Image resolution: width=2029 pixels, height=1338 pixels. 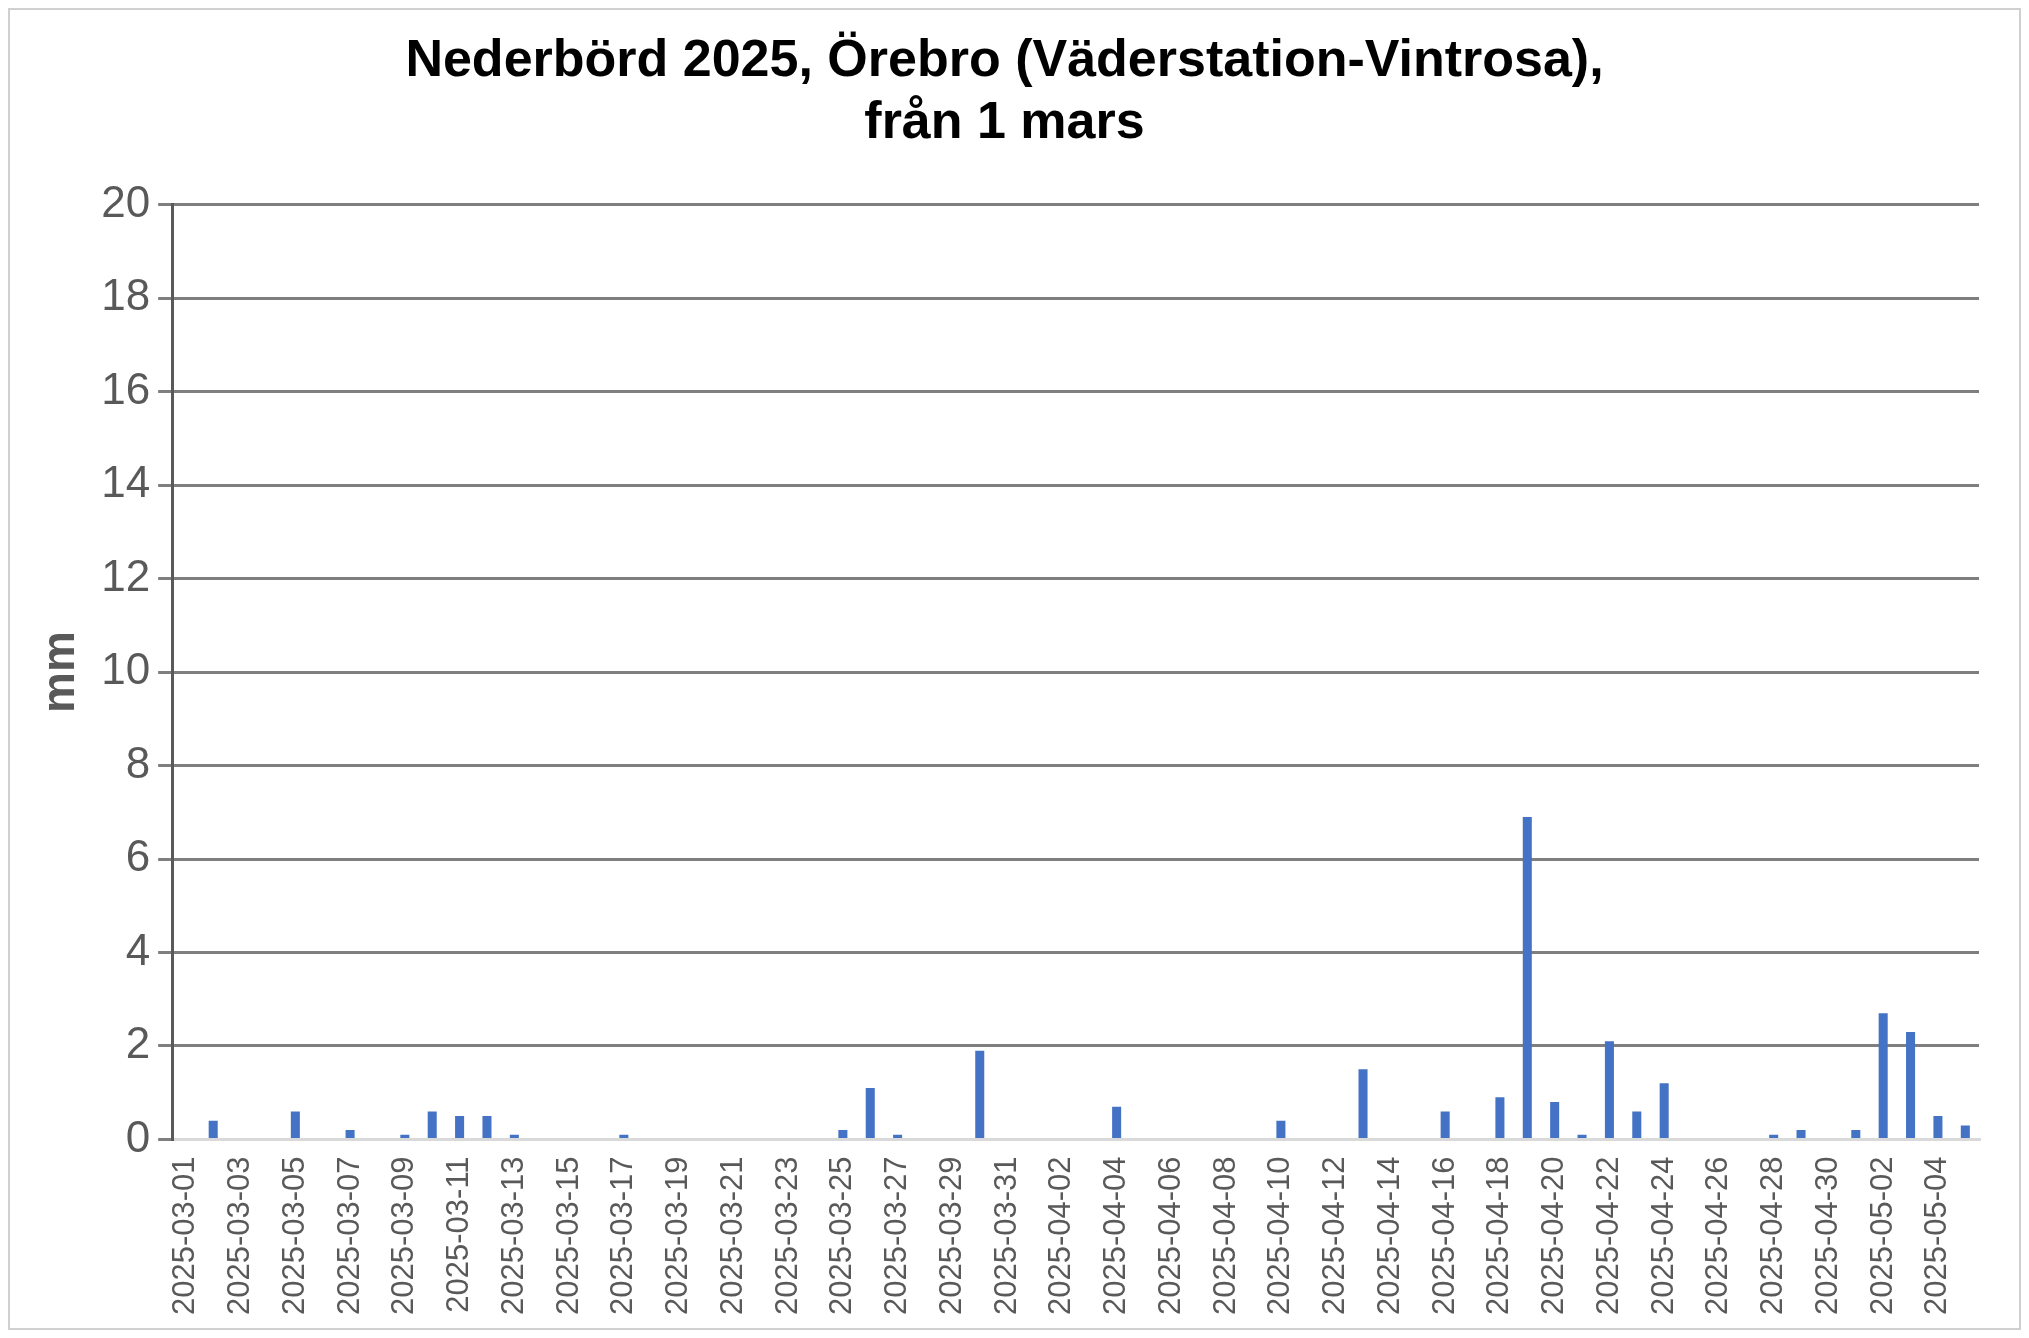 What do you see at coordinates (622, 1236) in the screenshot?
I see `x-tick-label: 2025-03-17` at bounding box center [622, 1236].